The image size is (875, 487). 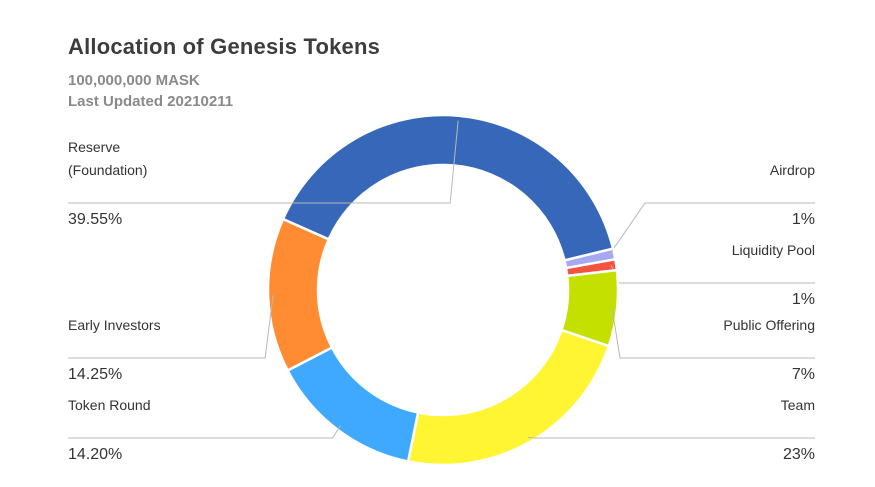 What do you see at coordinates (792, 170) in the screenshot?
I see `slice-label-text: Airdrop` at bounding box center [792, 170].